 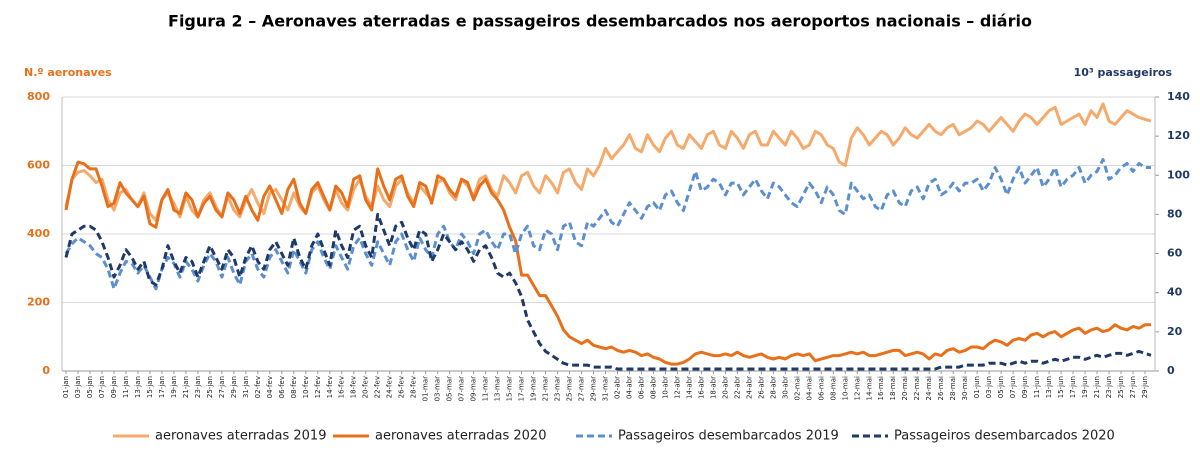 What do you see at coordinates (965, 388) in the screenshot?
I see `x-tick-label: 30-mai` at bounding box center [965, 388].